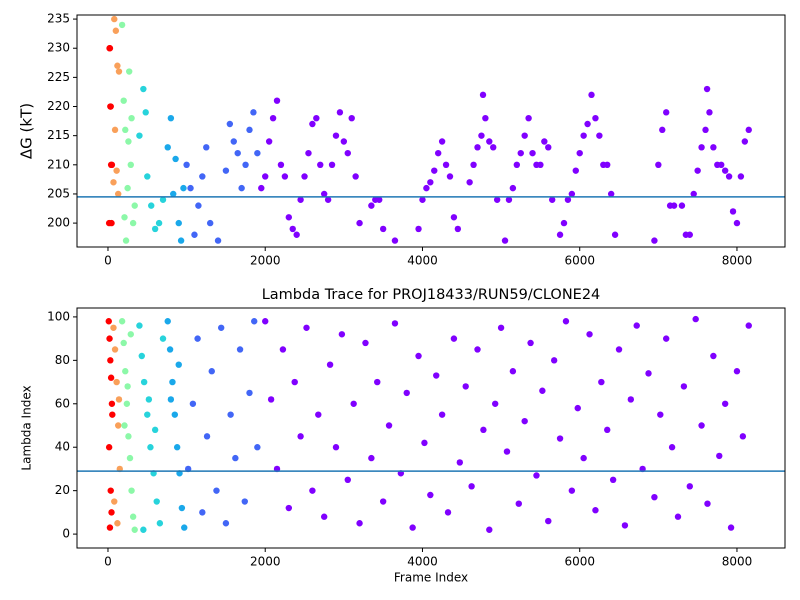 Image resolution: width=800 pixels, height=600 pixels. I want to click on y-tick-label: 225, so click(58, 77).